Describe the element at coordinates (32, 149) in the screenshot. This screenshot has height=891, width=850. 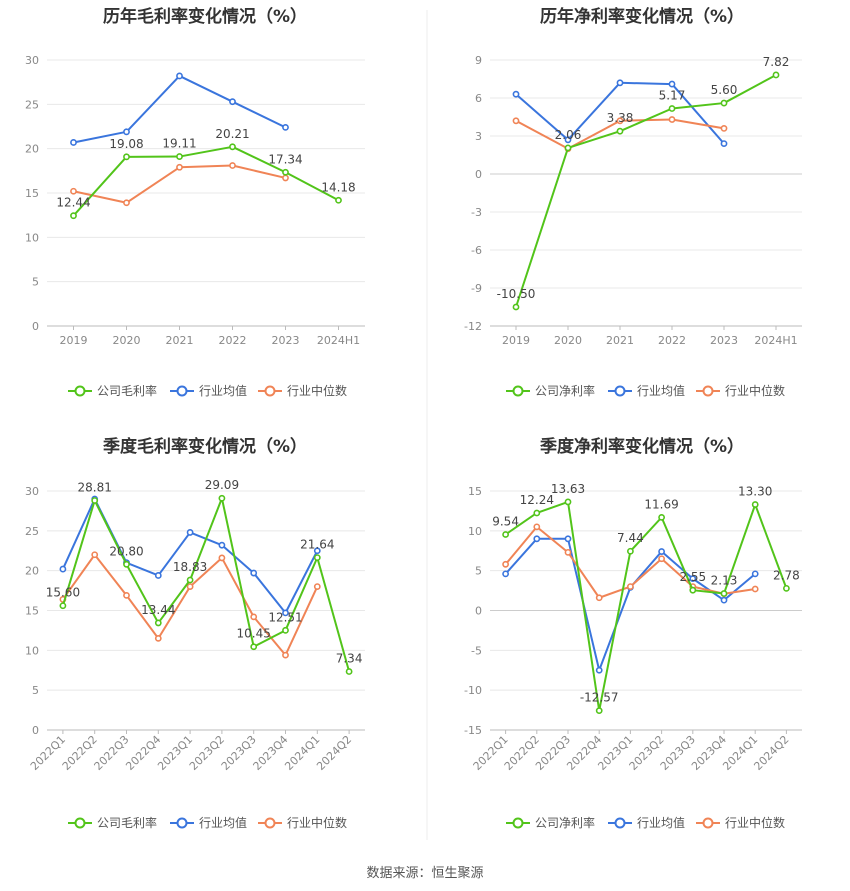
I see `annual-gross-y-tick-label: 20` at that location.